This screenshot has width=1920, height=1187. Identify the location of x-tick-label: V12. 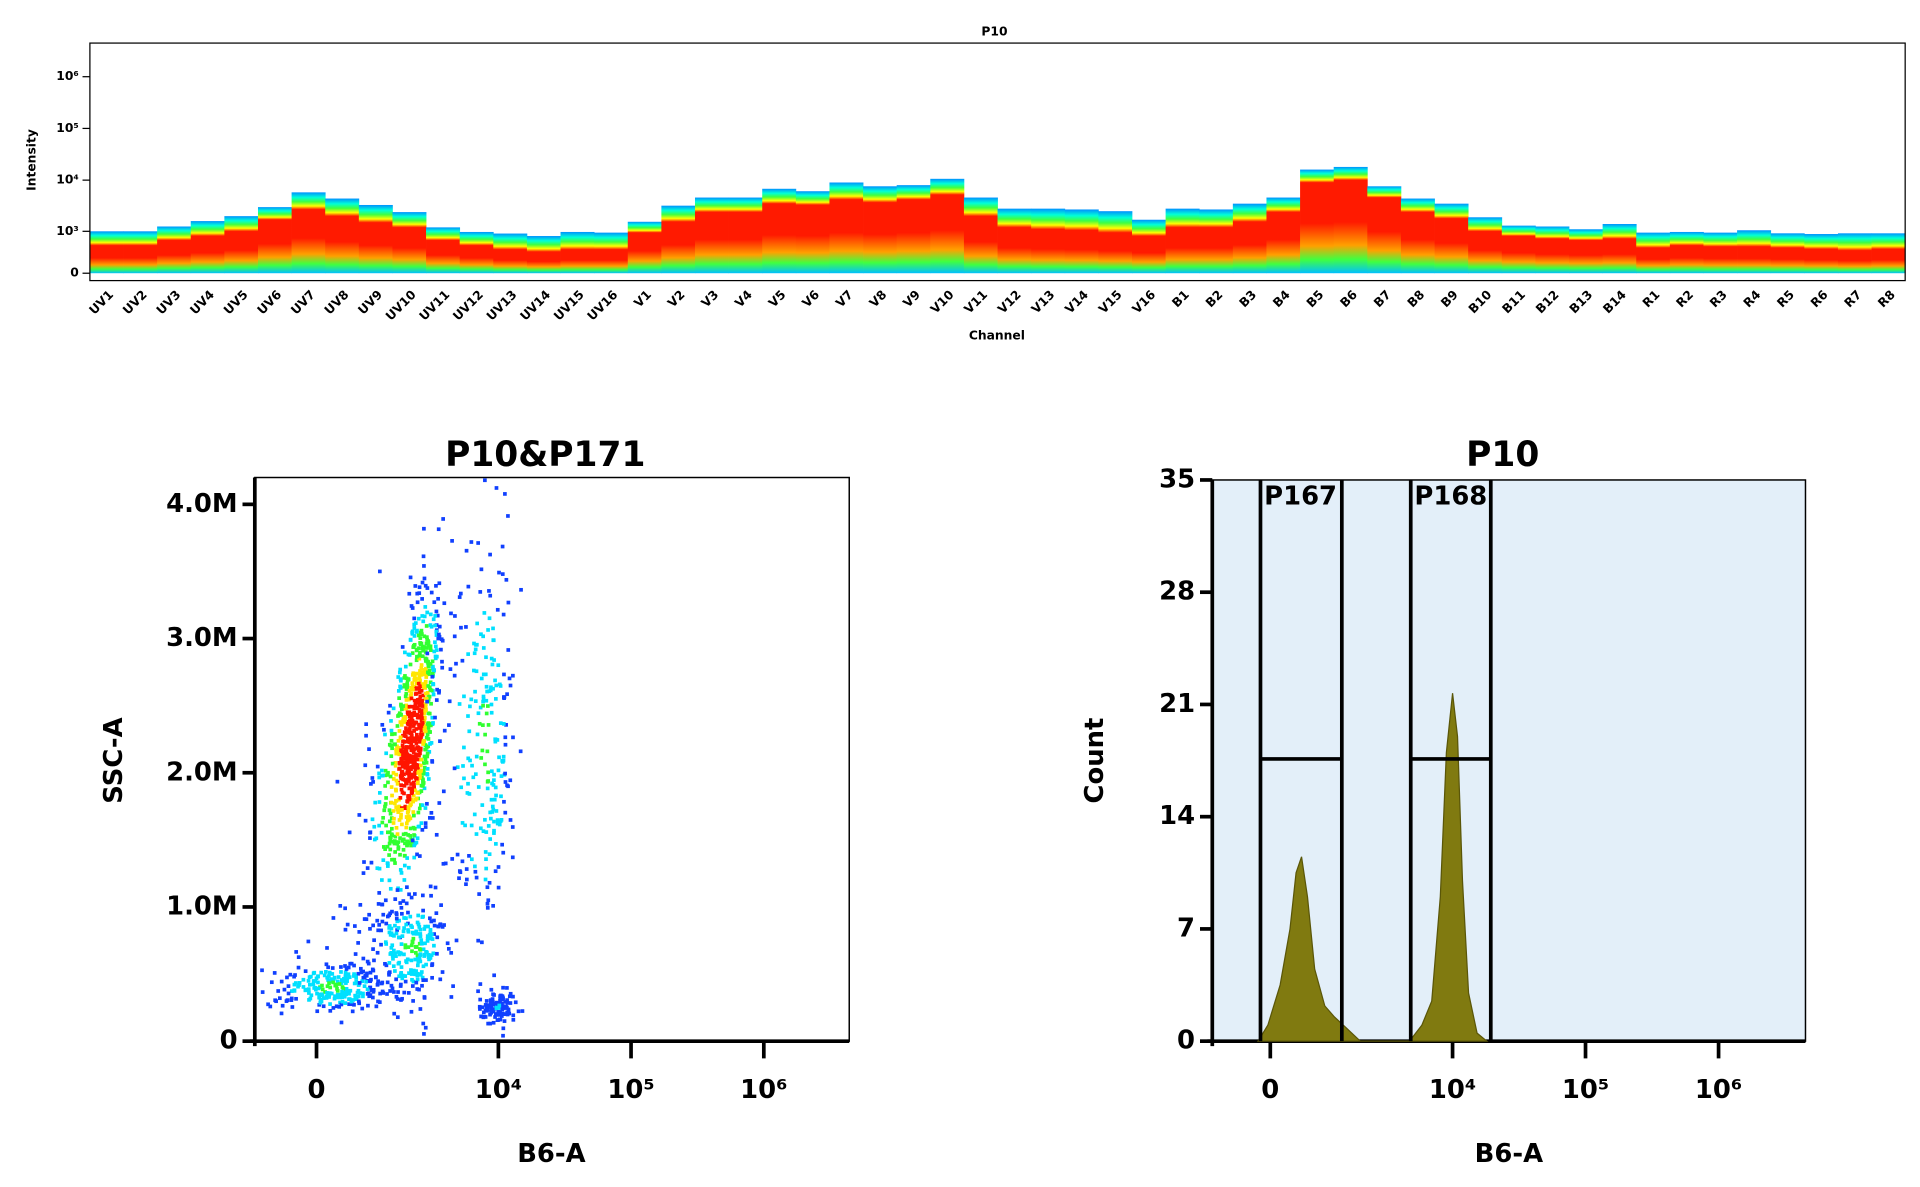
(1009, 302).